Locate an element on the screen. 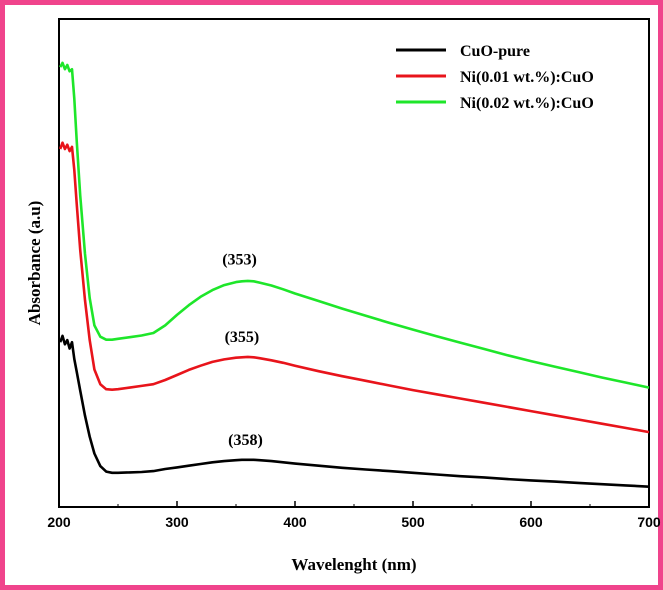 The height and width of the screenshot is (590, 663). x-tick-label: 300 is located at coordinates (177, 522).